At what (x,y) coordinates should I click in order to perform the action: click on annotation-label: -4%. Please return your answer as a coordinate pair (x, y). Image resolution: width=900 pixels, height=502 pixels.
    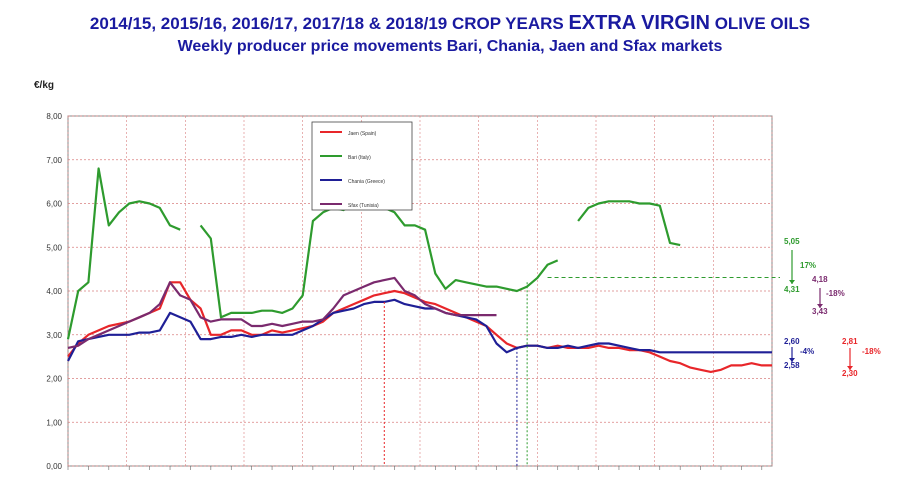
    Looking at the image, I should click on (807, 351).